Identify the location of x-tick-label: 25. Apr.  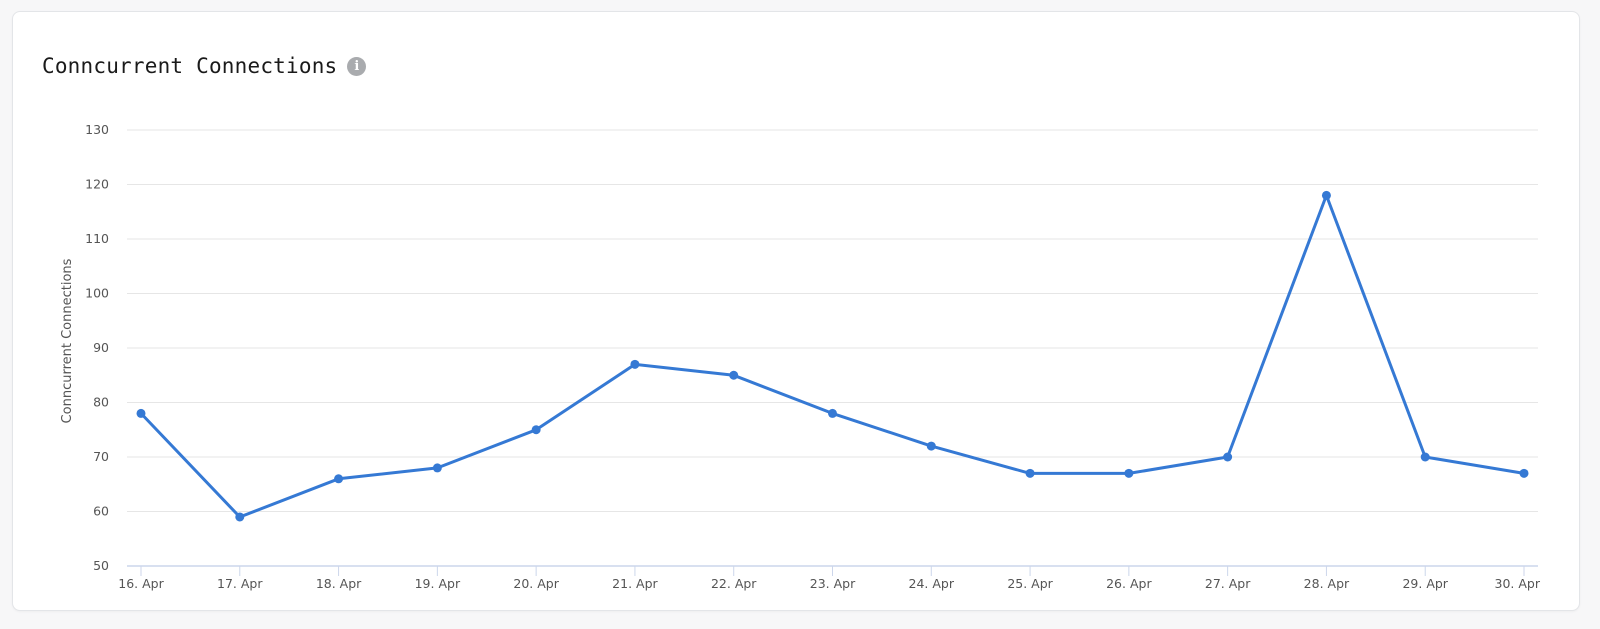
(1030, 583).